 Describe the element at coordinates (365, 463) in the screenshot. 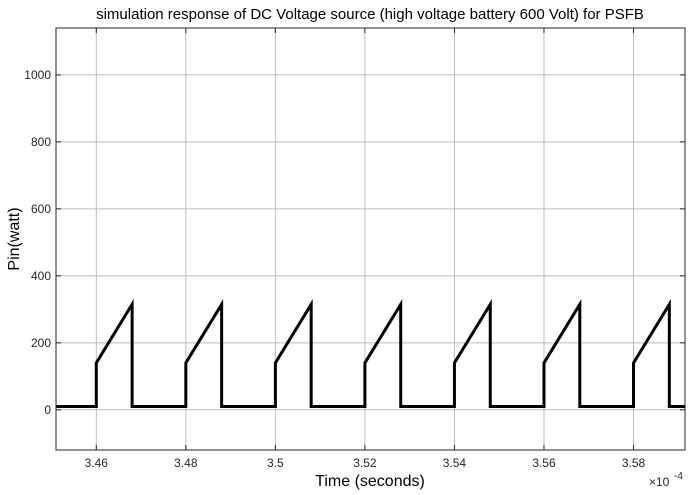

I see `x-tick-label: 3.52` at that location.